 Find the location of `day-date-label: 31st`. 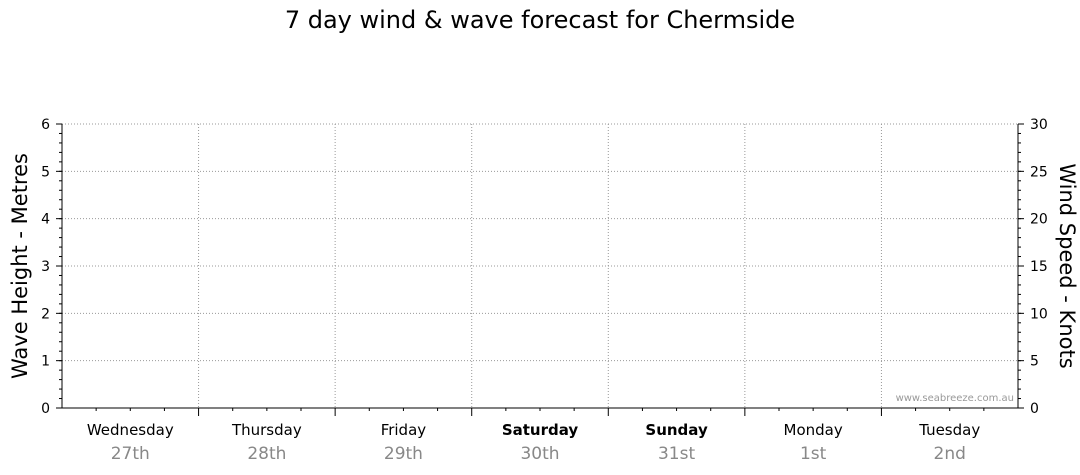

day-date-label: 31st is located at coordinates (676, 454).